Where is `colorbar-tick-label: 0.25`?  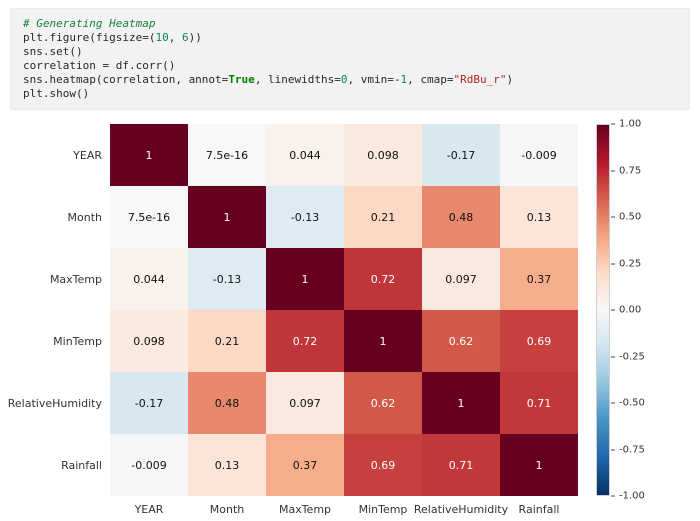 colorbar-tick-label: 0.25 is located at coordinates (630, 263).